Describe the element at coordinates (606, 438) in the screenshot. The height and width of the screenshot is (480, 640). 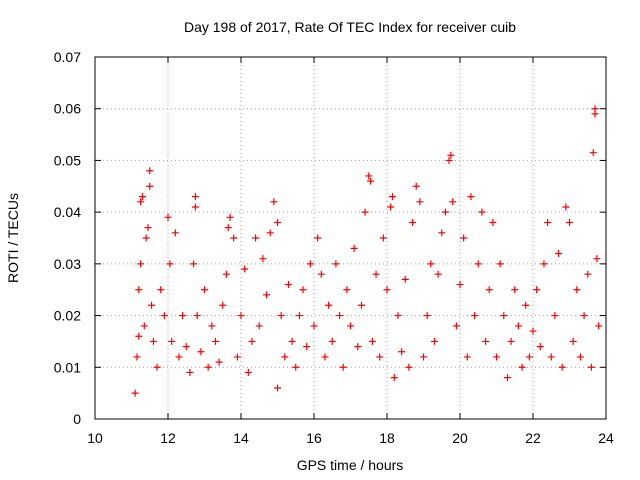
I see `x-tick-label: 24` at that location.